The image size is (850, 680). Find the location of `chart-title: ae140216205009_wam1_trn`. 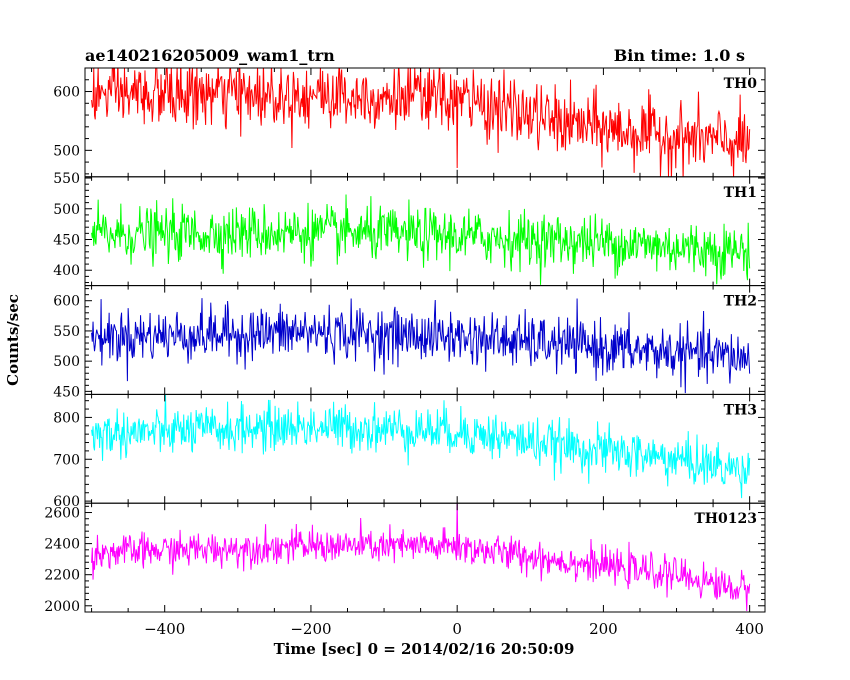

chart-title: ae140216205009_wam1_trn is located at coordinates (210, 55).